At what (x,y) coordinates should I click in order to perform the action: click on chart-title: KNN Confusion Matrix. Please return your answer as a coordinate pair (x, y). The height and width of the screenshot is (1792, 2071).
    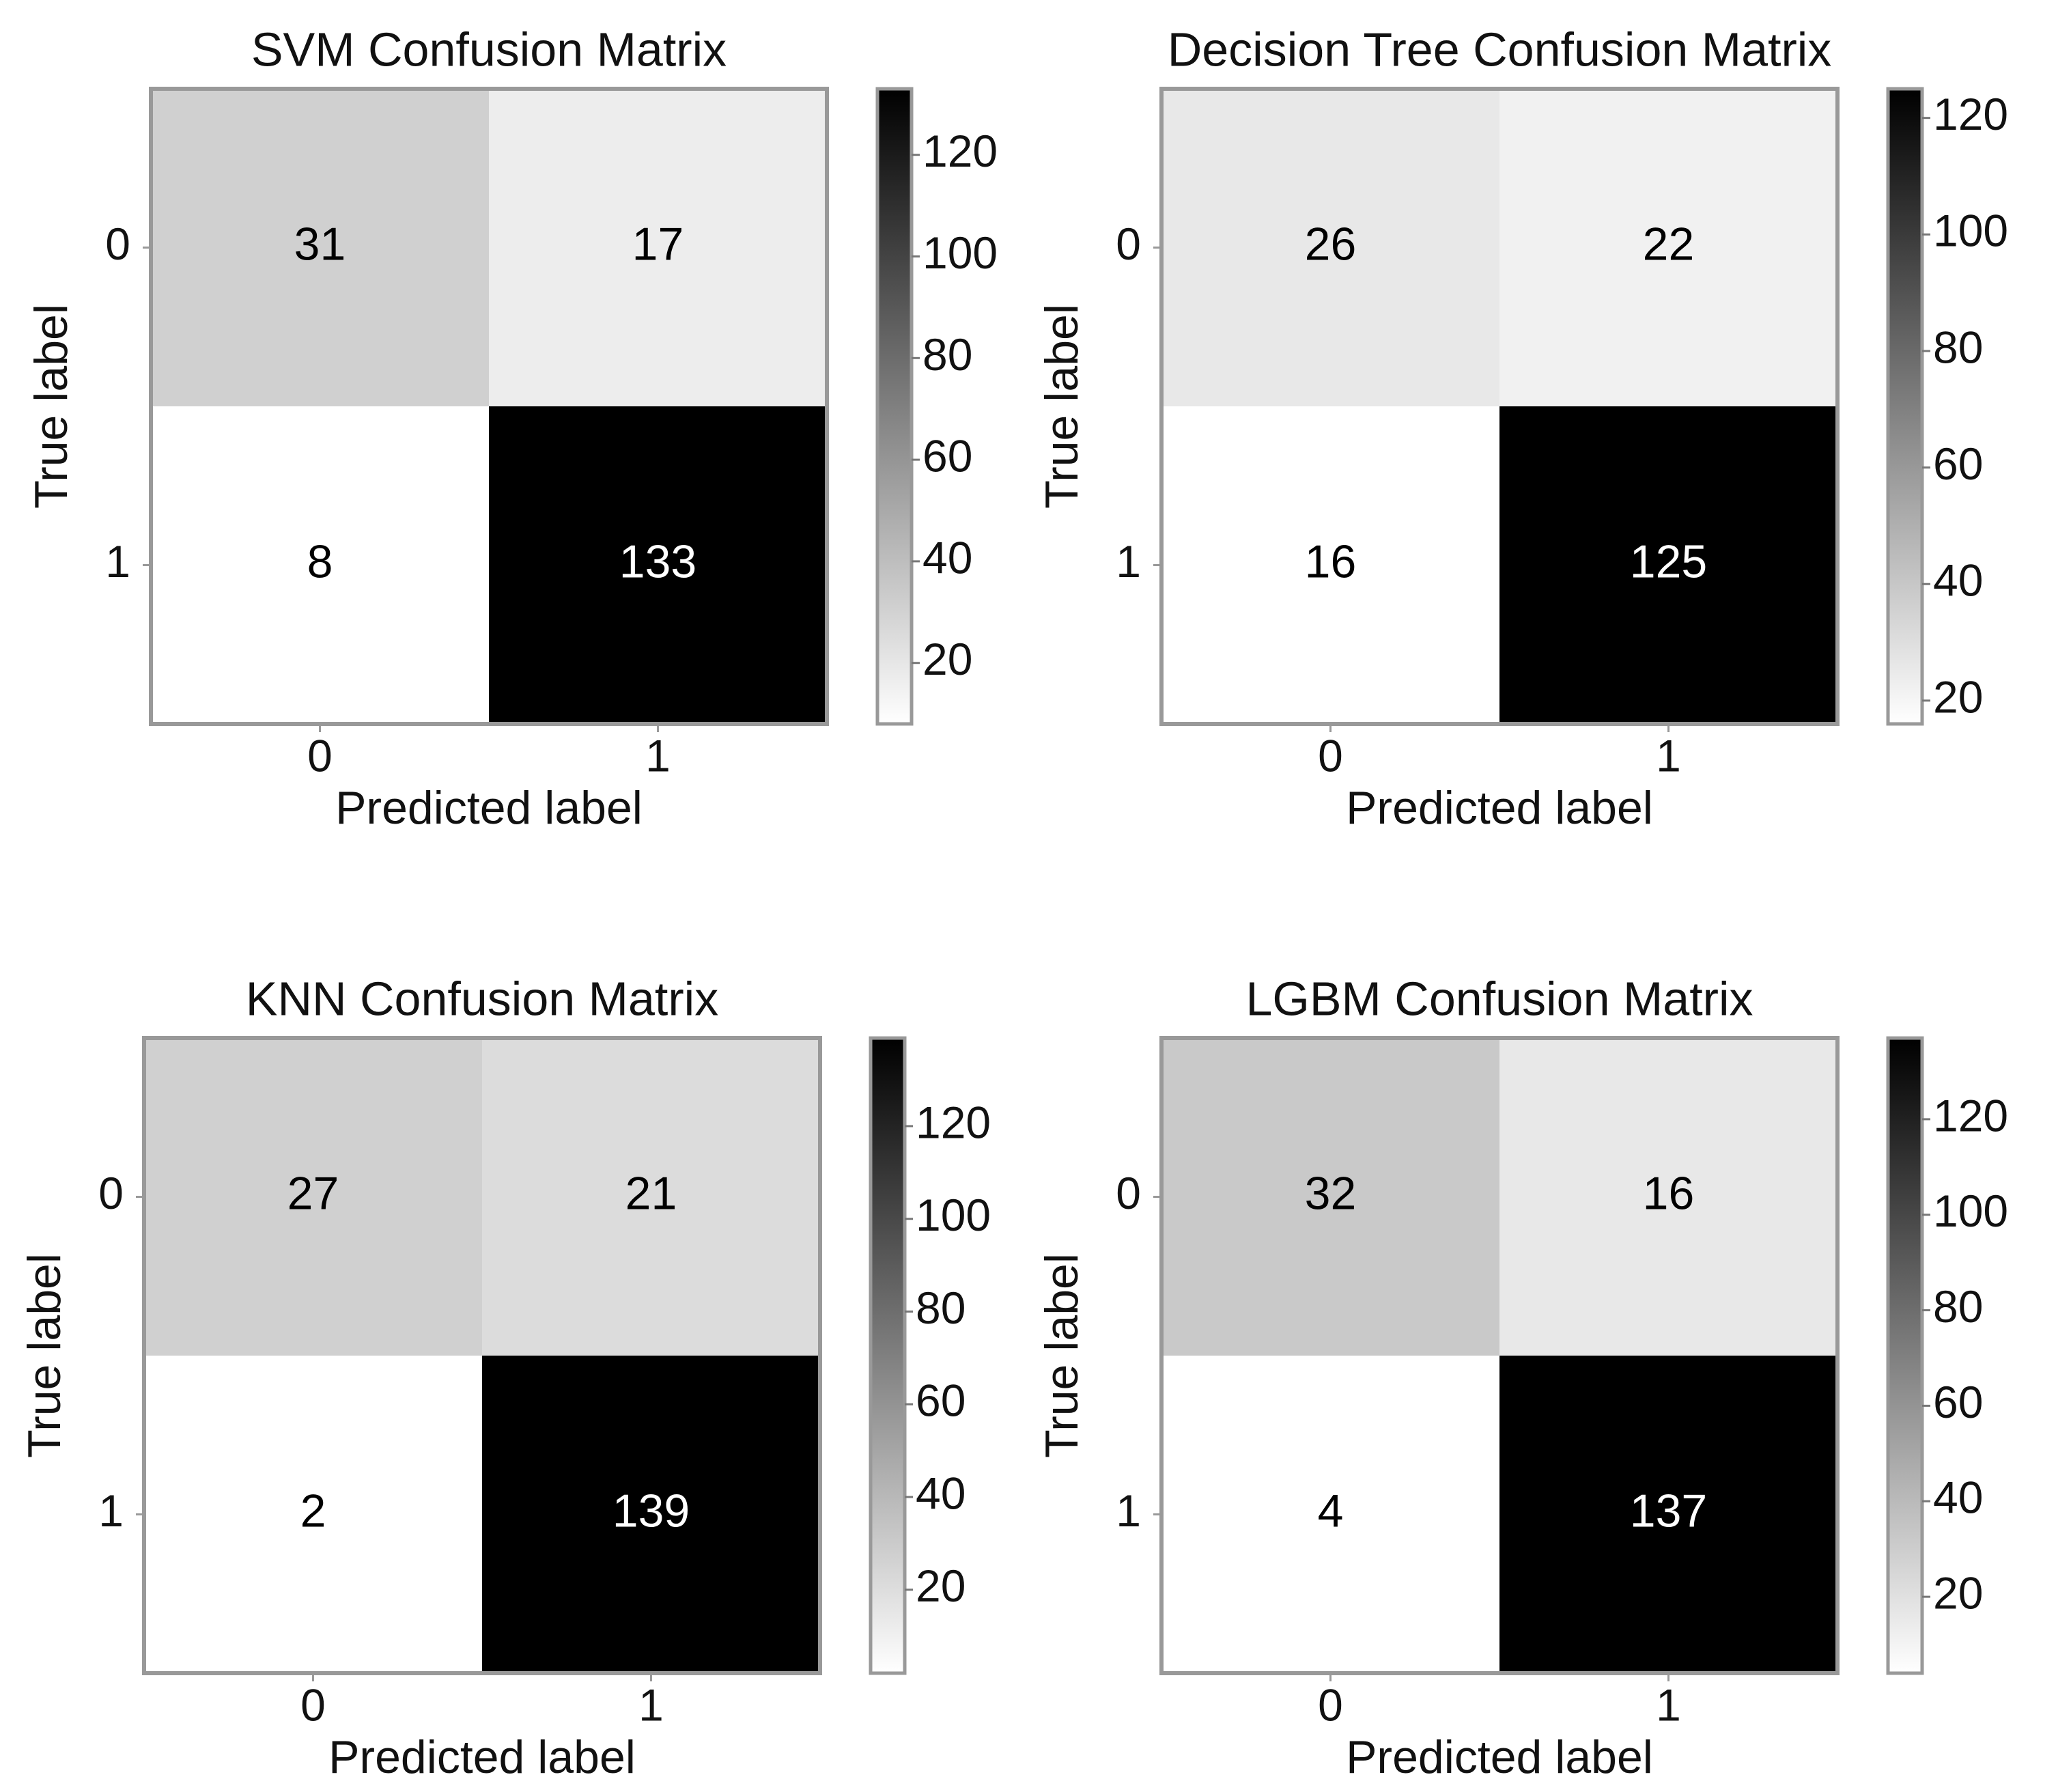
    Looking at the image, I should click on (482, 998).